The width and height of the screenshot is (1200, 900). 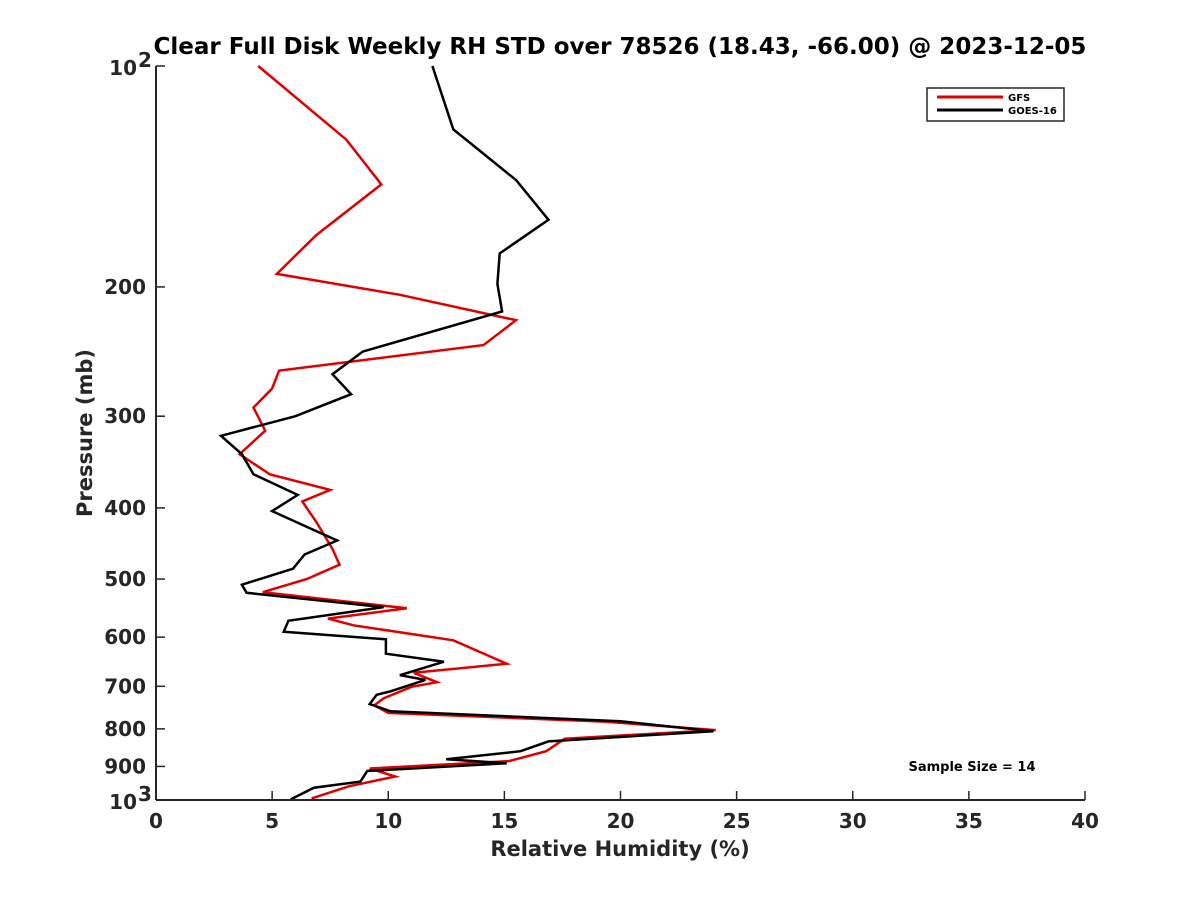 I want to click on x-tick-label: 10, so click(x=388, y=821).